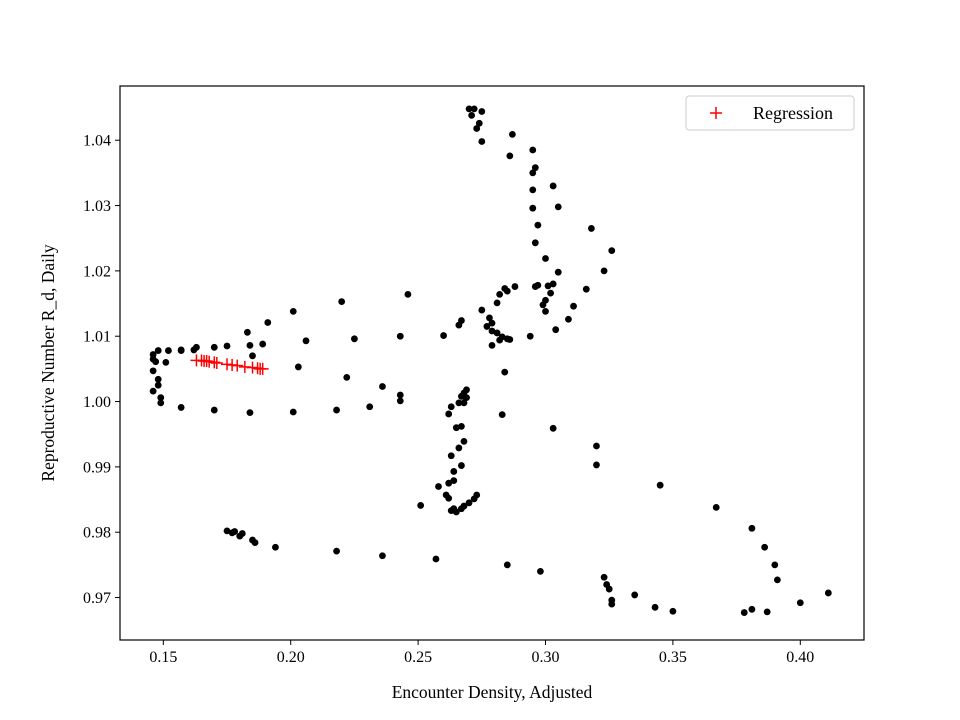 This screenshot has height=720, width=960. I want to click on y-tick-label: 0.99, so click(97, 467).